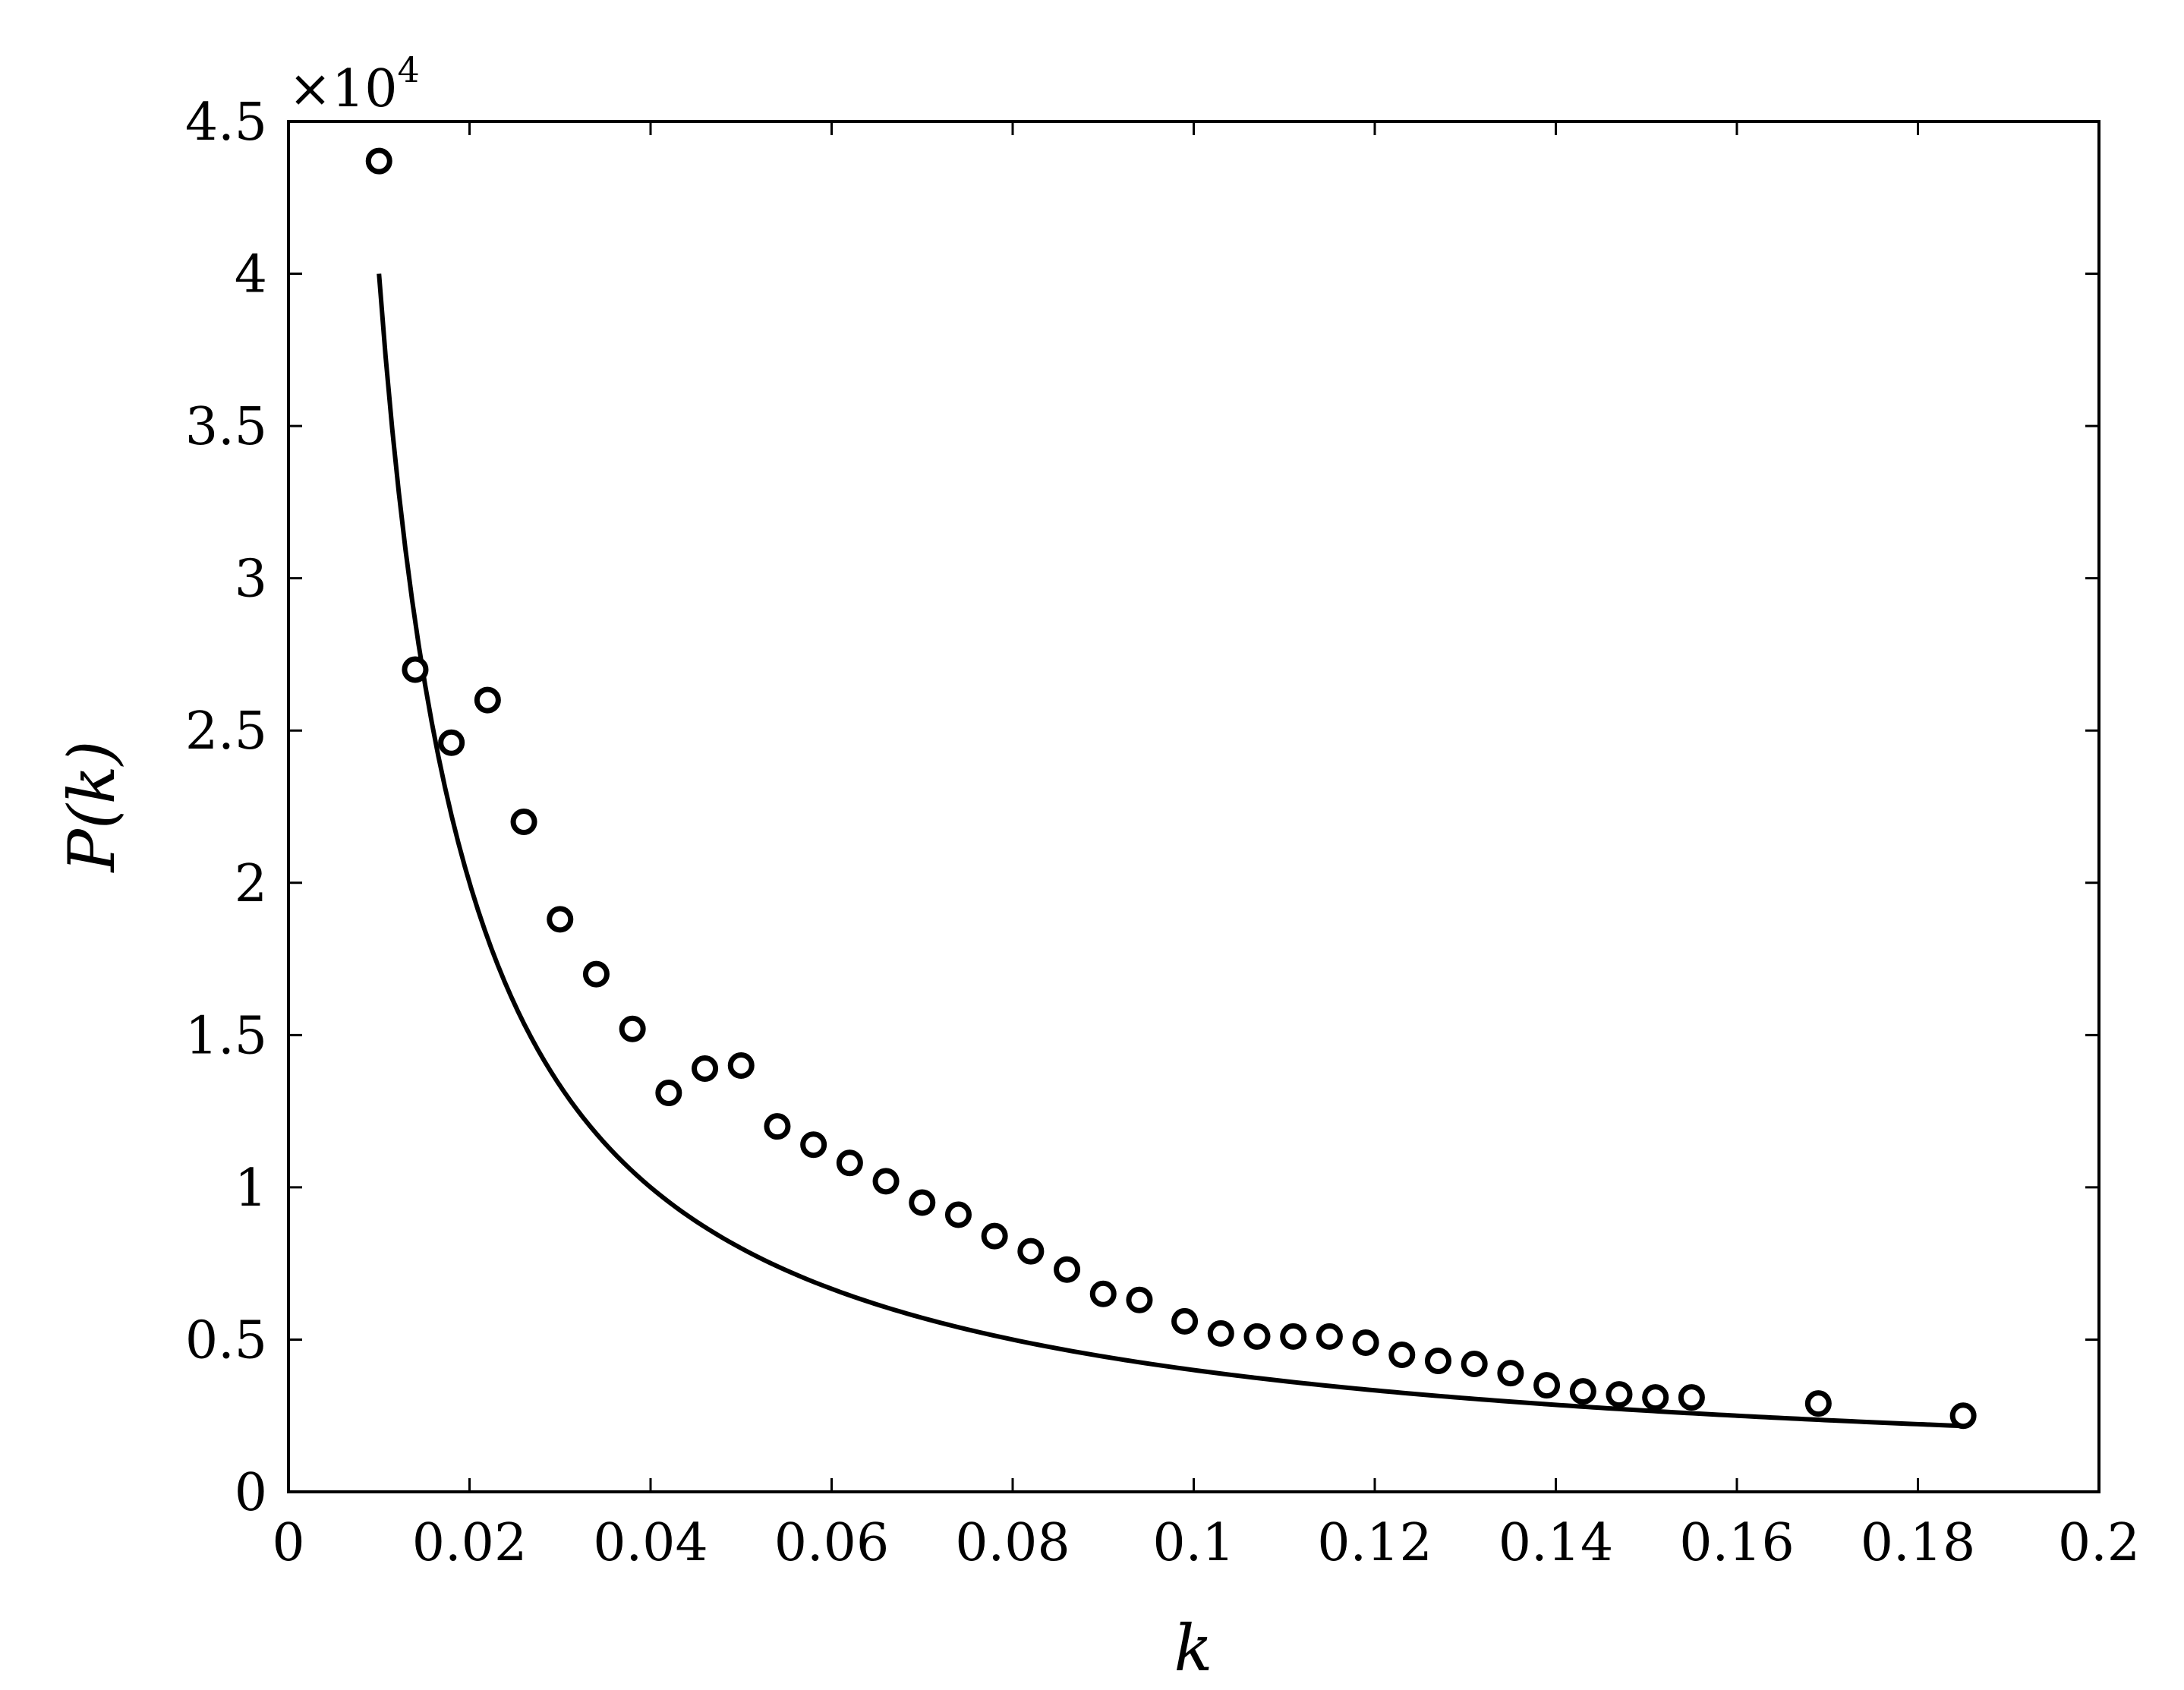  I want to click on y-tick-label: 0.5, so click(226, 1340).